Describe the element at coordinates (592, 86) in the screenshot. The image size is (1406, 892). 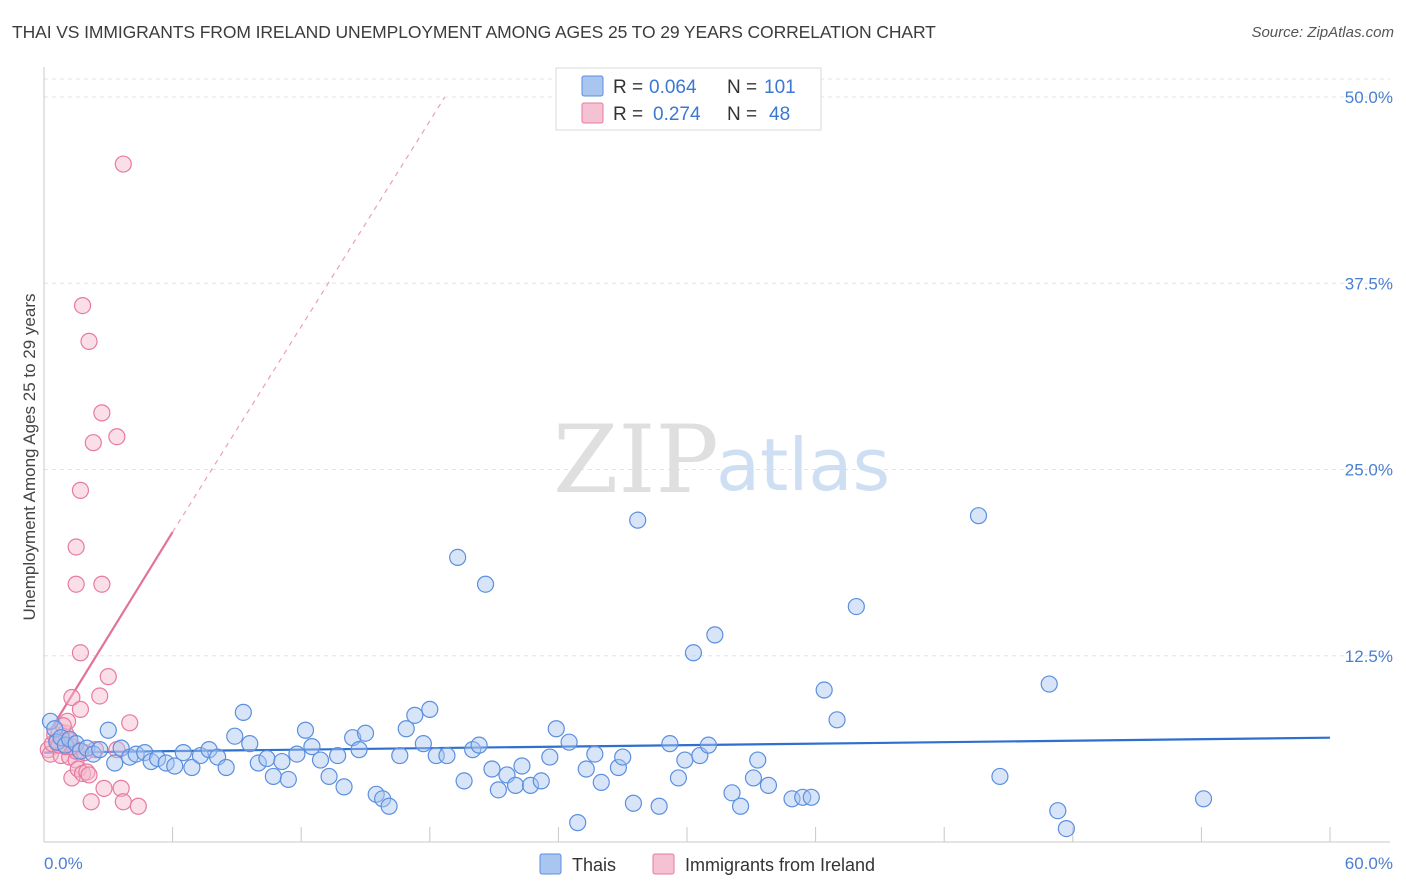
I see `legend-swatch-thais` at that location.